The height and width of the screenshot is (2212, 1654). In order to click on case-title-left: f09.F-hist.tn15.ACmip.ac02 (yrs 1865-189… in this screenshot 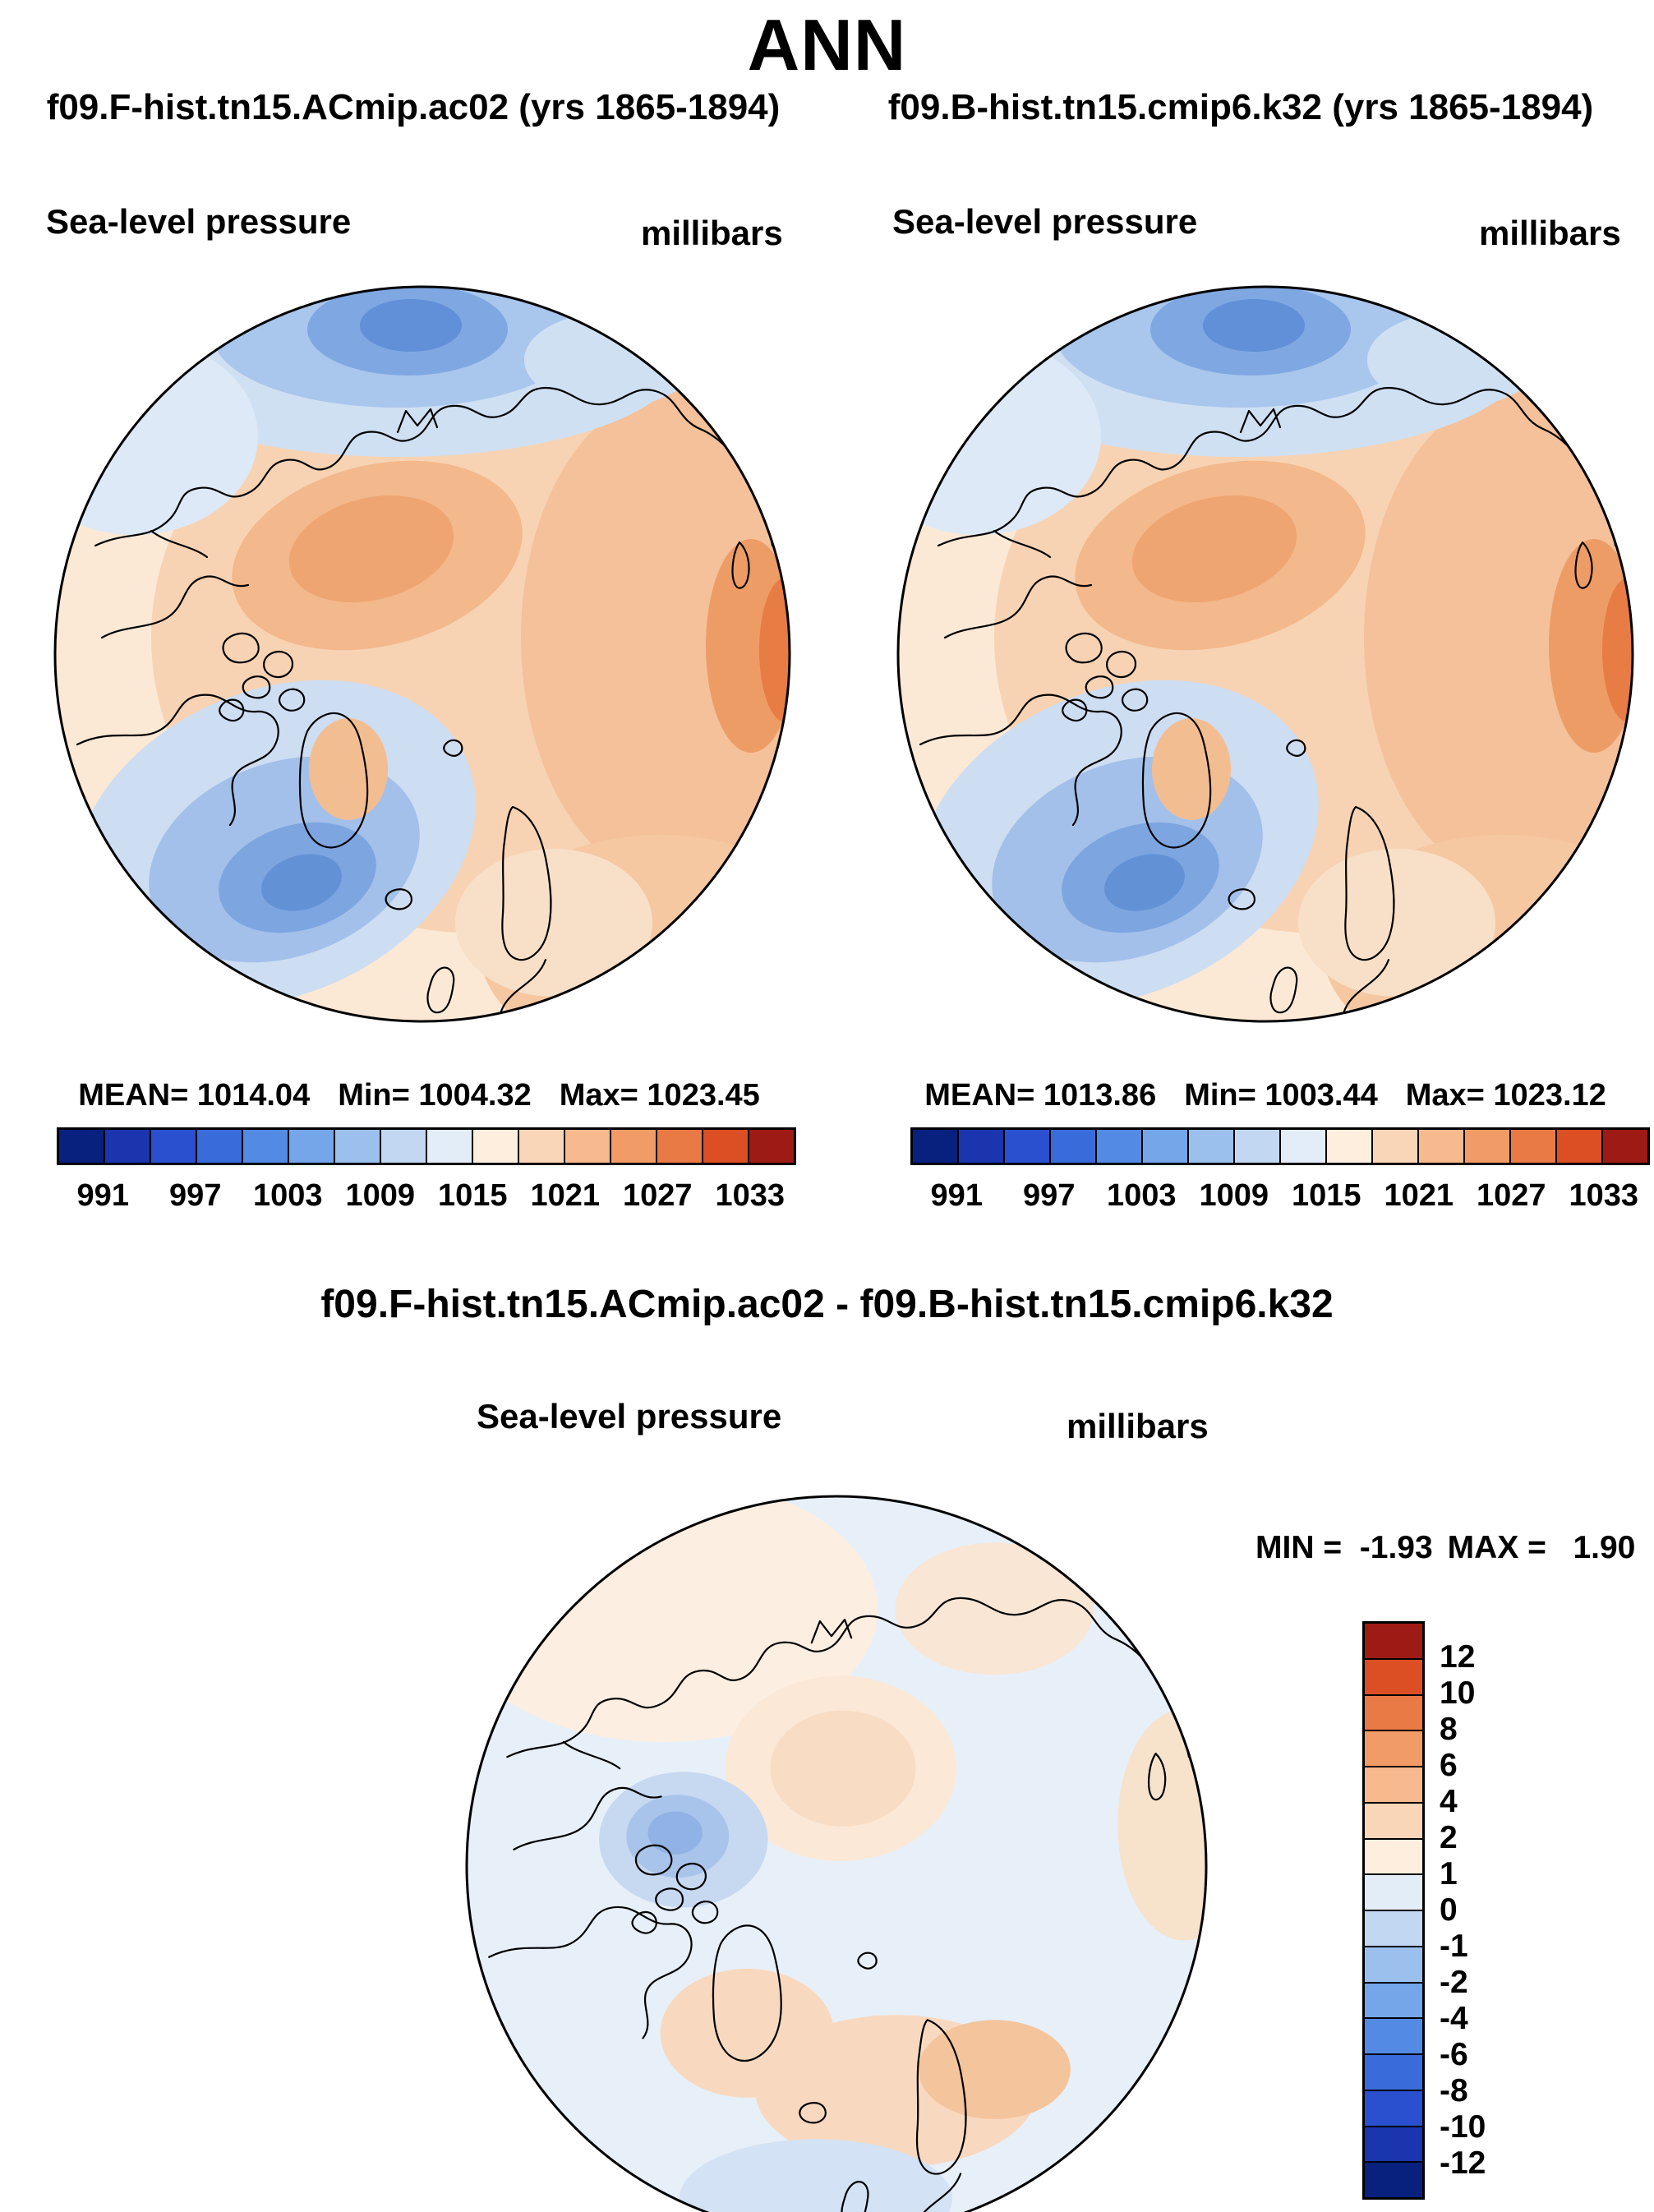, I will do `click(413, 107)`.